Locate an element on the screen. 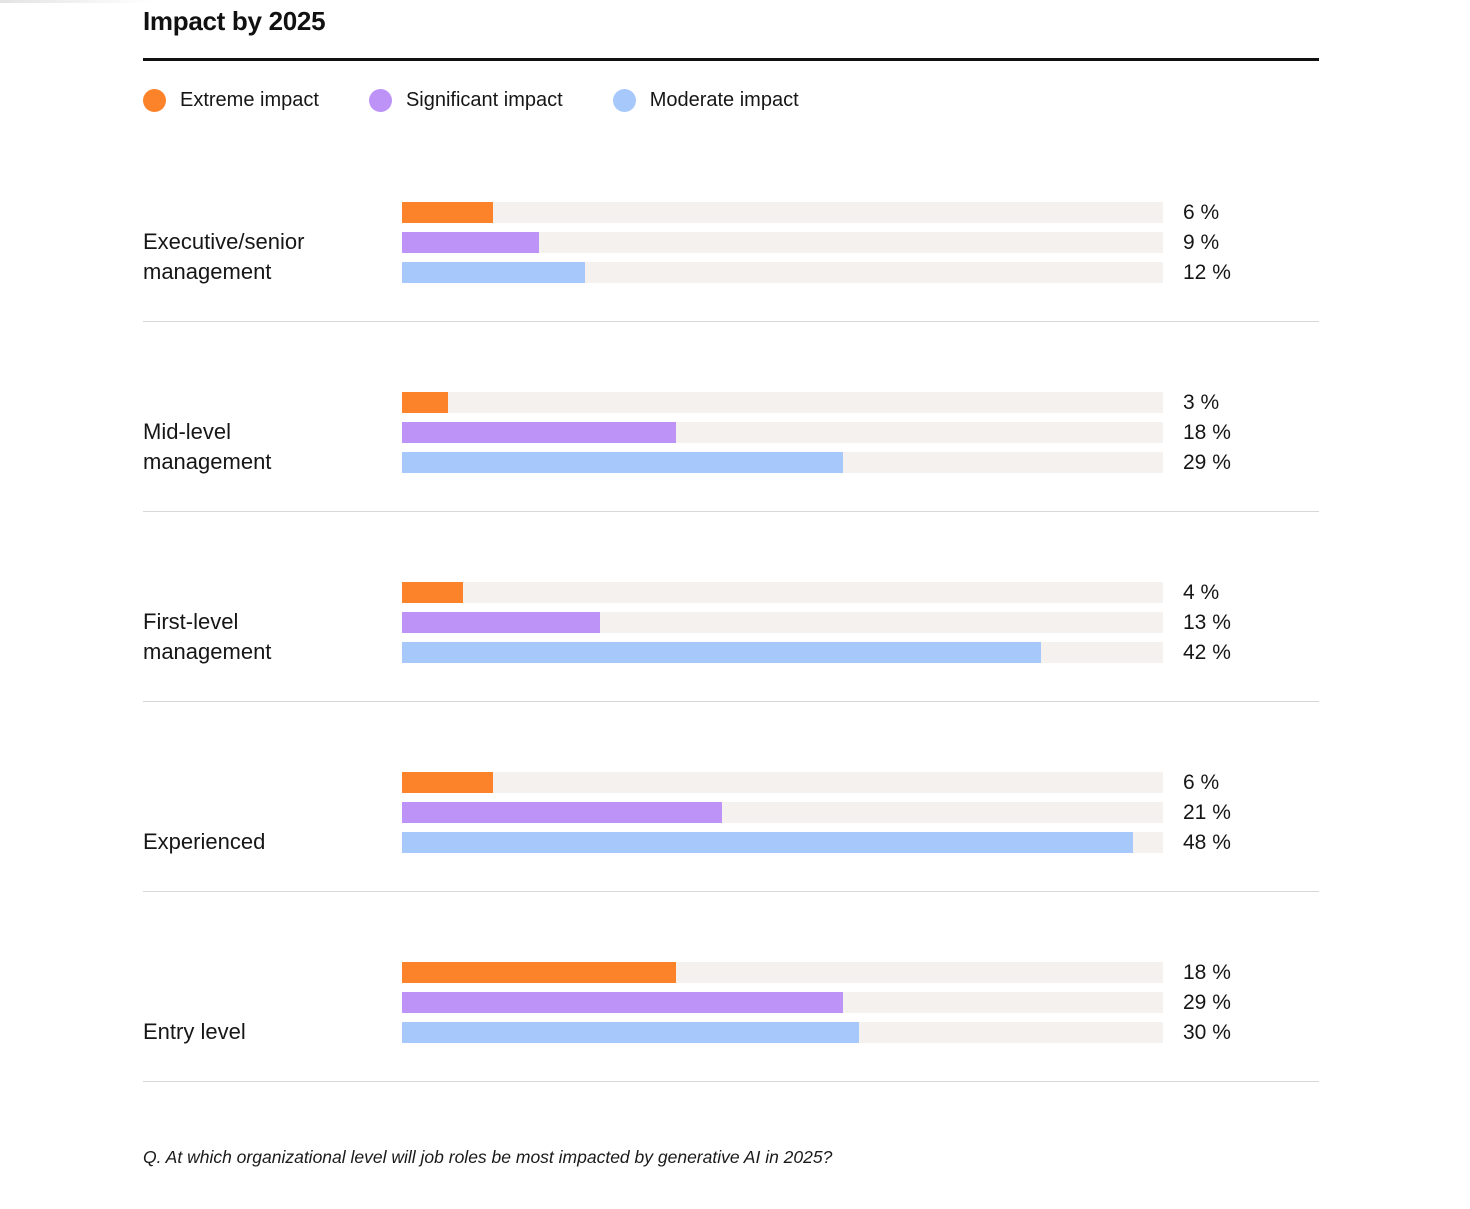 The image size is (1470, 1209). bar-row: 9 % is located at coordinates (860, 242).